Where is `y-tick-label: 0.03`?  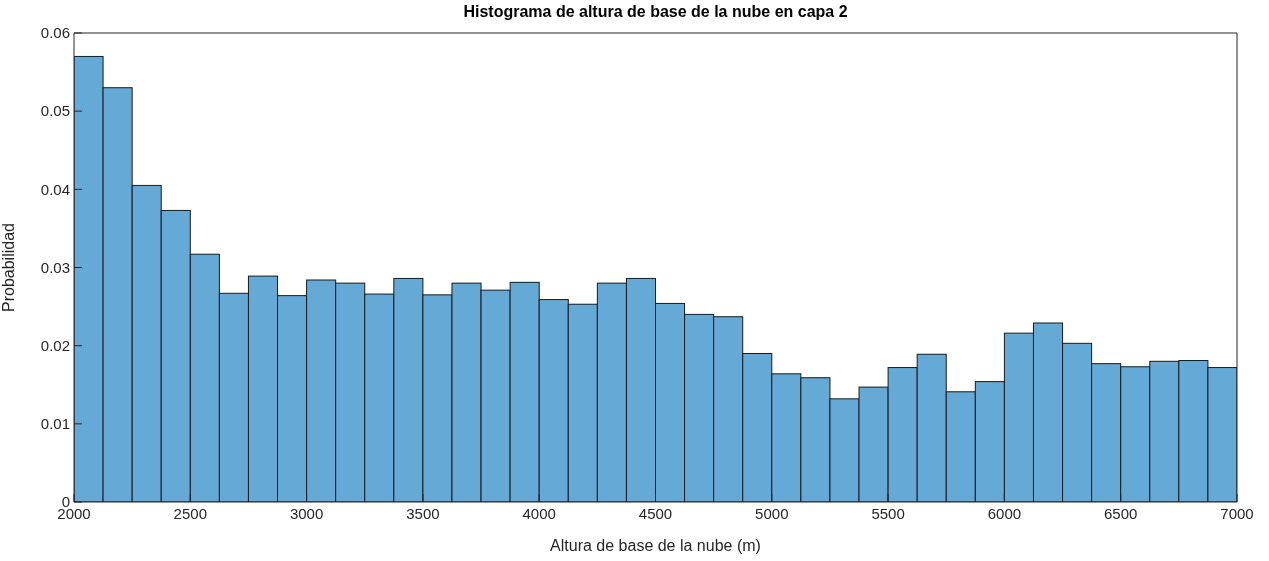 y-tick-label: 0.03 is located at coordinates (55, 267).